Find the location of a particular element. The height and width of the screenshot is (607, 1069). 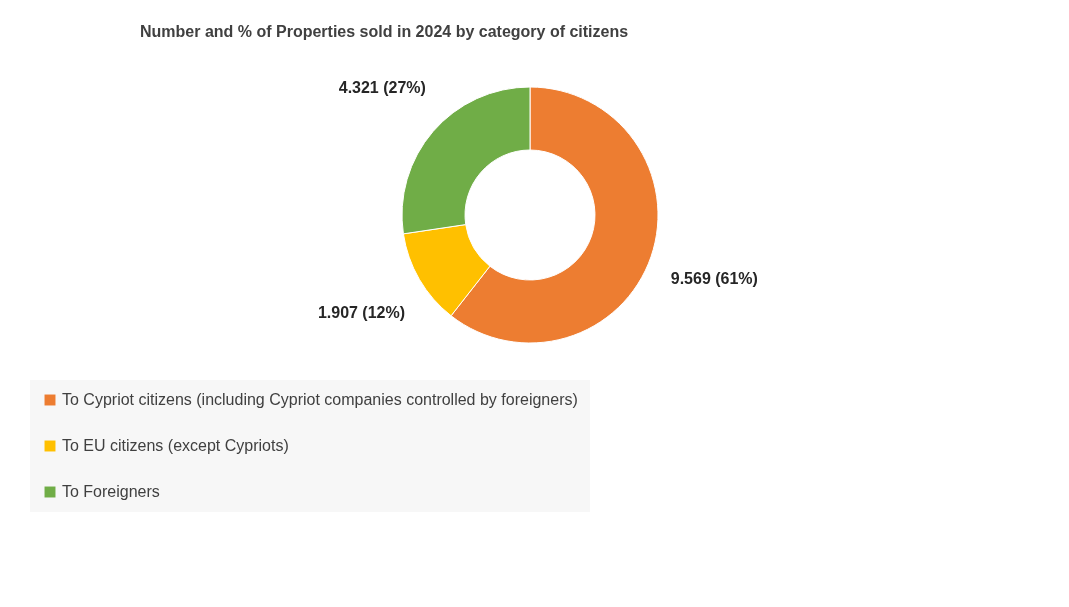

legend-label: To Foreigners is located at coordinates (111, 491).